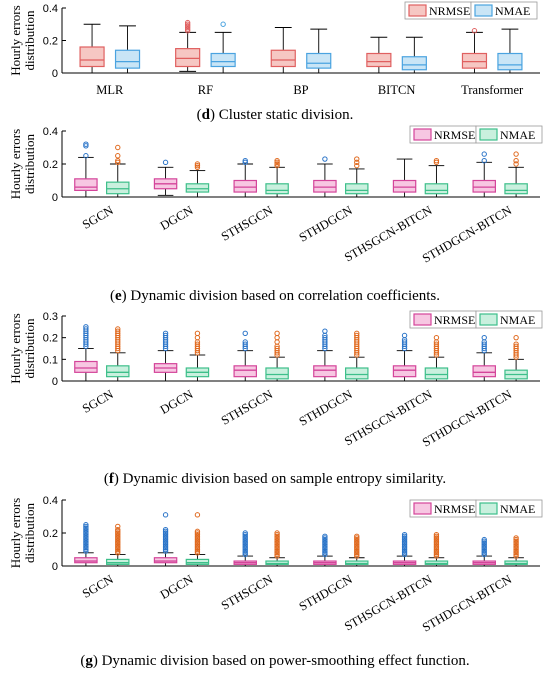 This screenshot has width=550, height=677. I want to click on y-axis-label-line: distribution, so click(29, 164).